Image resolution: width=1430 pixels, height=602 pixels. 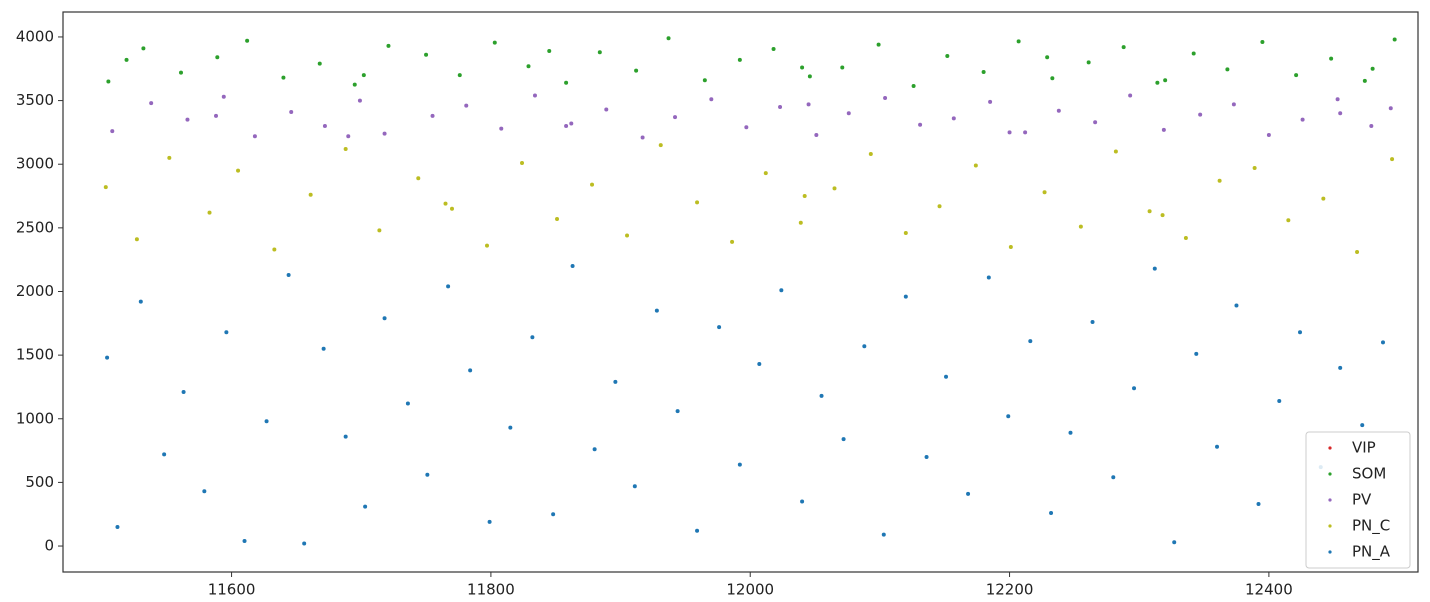 I want to click on y-tick-label: 2000, so click(x=35, y=291).